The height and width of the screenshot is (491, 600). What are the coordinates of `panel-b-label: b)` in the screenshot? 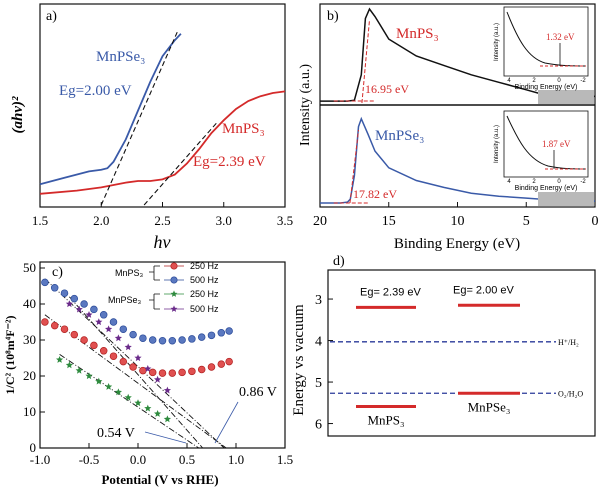 It's located at (333, 16).